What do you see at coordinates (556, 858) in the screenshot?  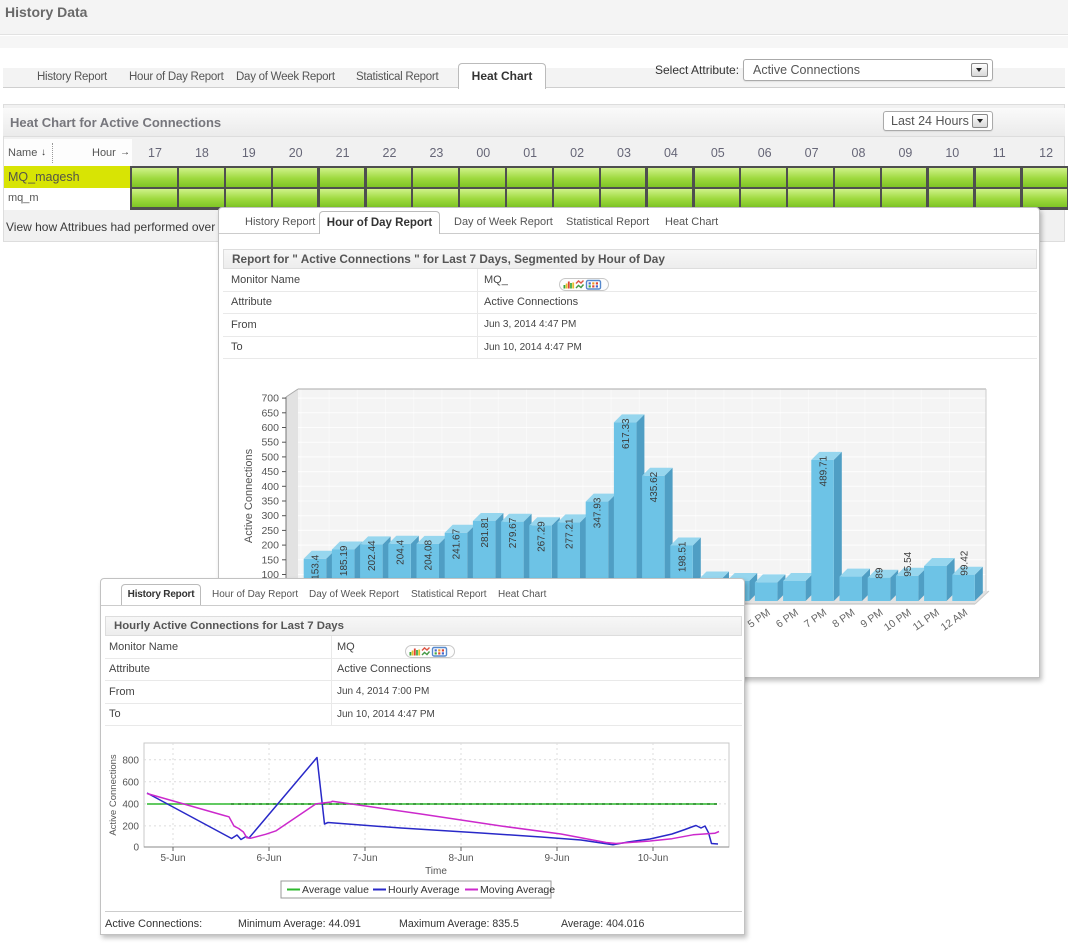 I see `svg-text: 9-Jun` at bounding box center [556, 858].